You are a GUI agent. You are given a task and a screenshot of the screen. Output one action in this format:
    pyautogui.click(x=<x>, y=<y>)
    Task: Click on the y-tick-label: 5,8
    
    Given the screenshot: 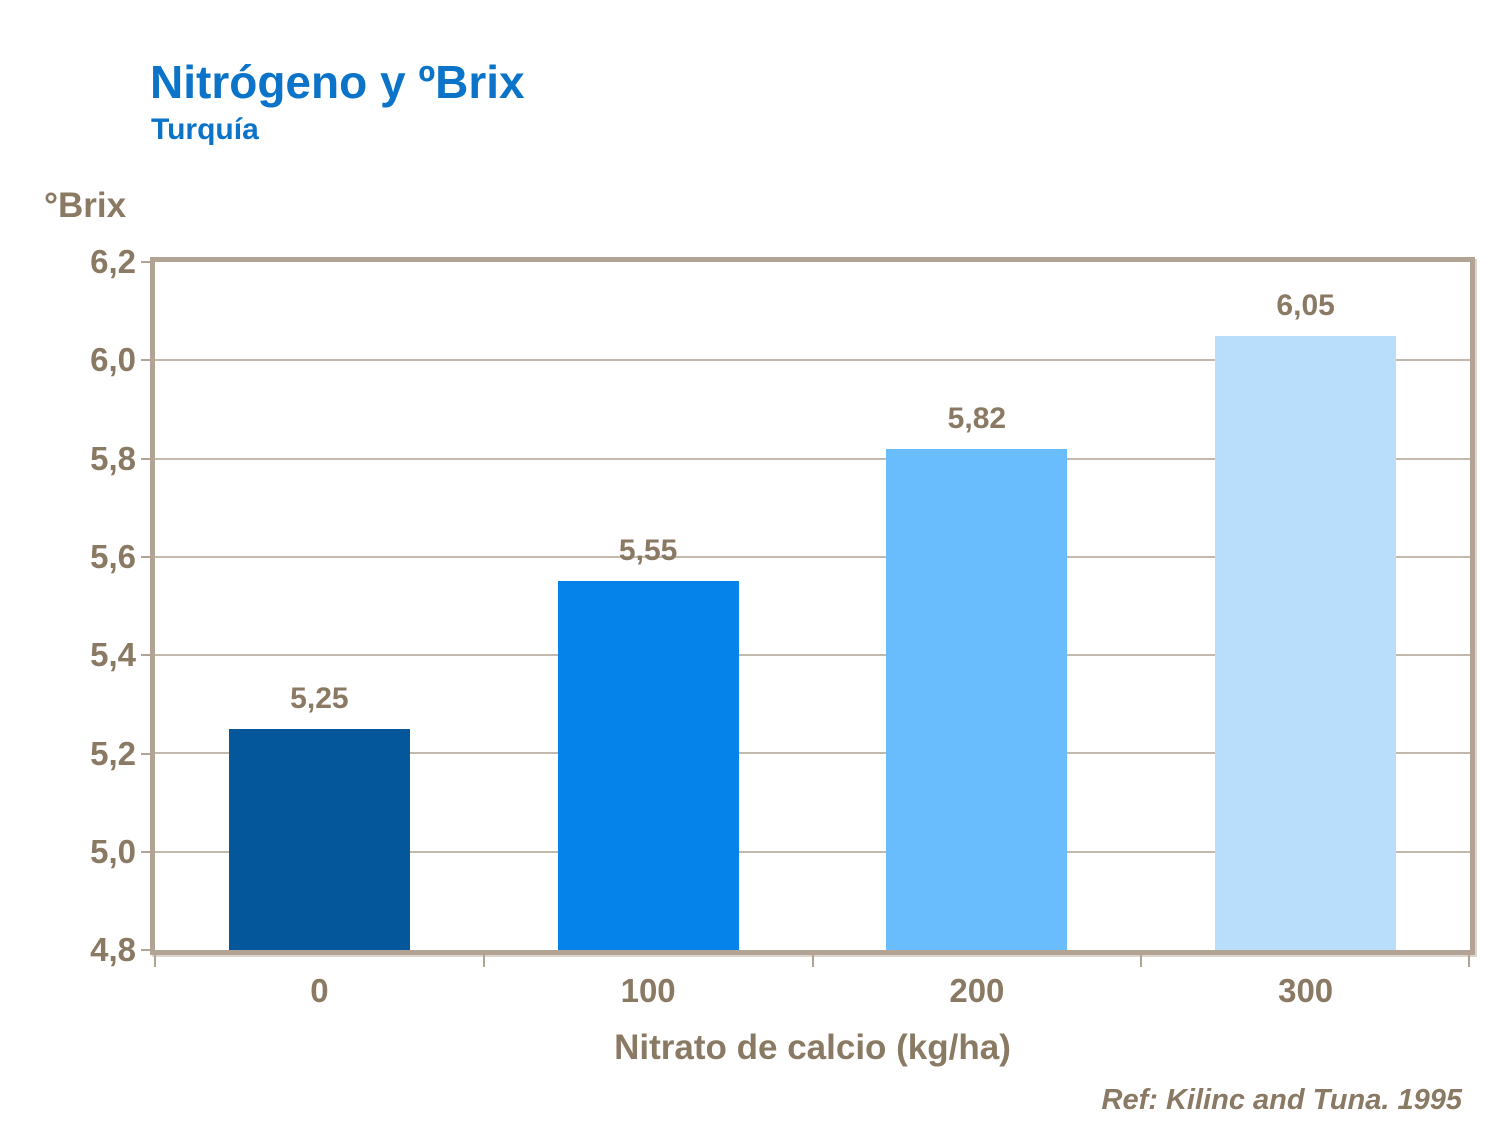 What is the action you would take?
    pyautogui.click(x=113, y=458)
    